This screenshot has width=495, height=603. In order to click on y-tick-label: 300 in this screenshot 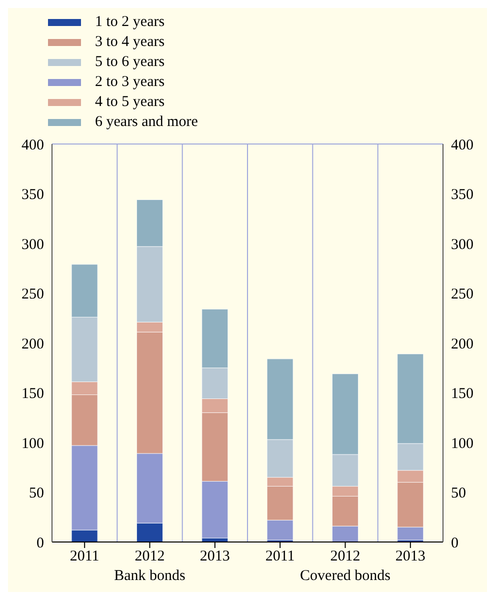, I will do `click(33, 244)`.